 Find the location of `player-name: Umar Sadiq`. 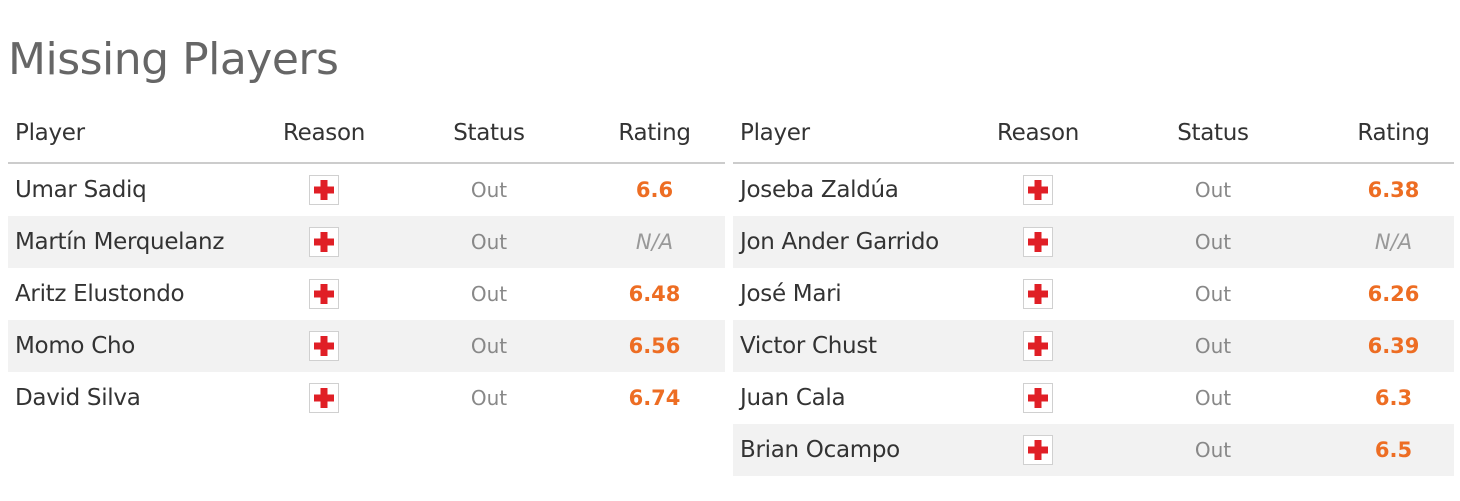

player-name: Umar Sadiq is located at coordinates (81, 190).